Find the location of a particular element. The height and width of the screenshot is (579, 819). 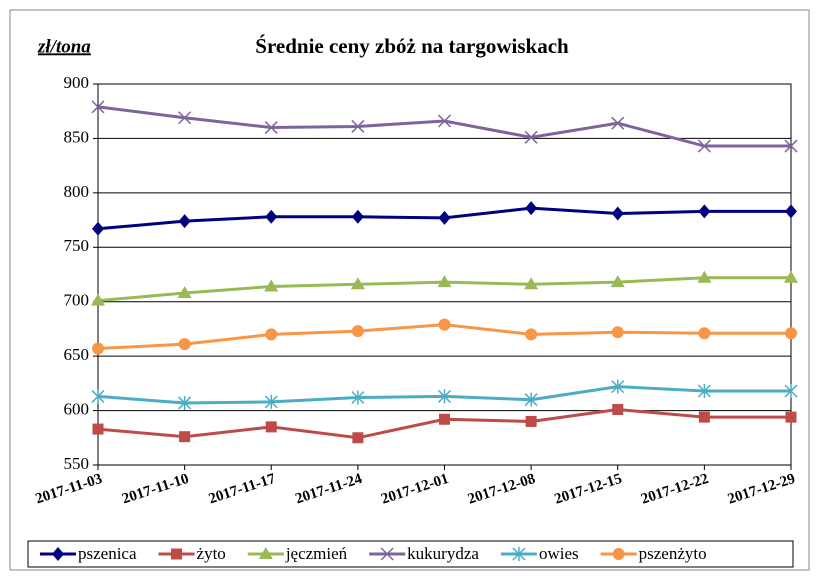

legend-label: pszenżyto is located at coordinates (673, 553).